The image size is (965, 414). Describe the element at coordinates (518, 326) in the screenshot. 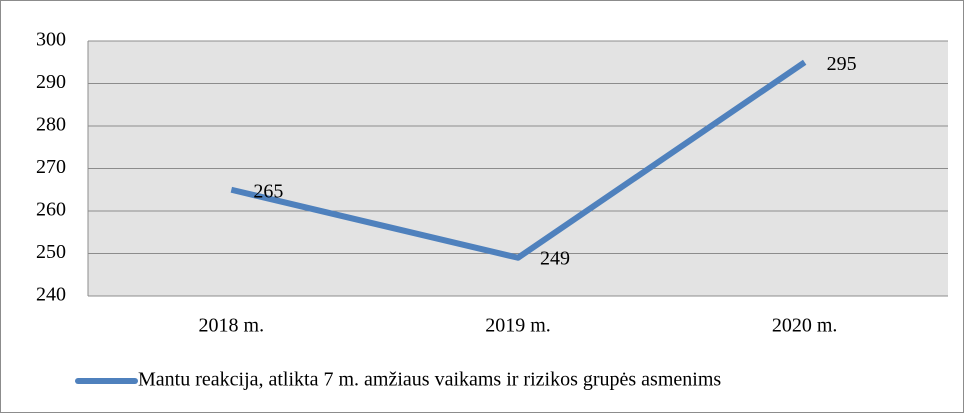

I see `x-tick-label: 2019 m.` at that location.